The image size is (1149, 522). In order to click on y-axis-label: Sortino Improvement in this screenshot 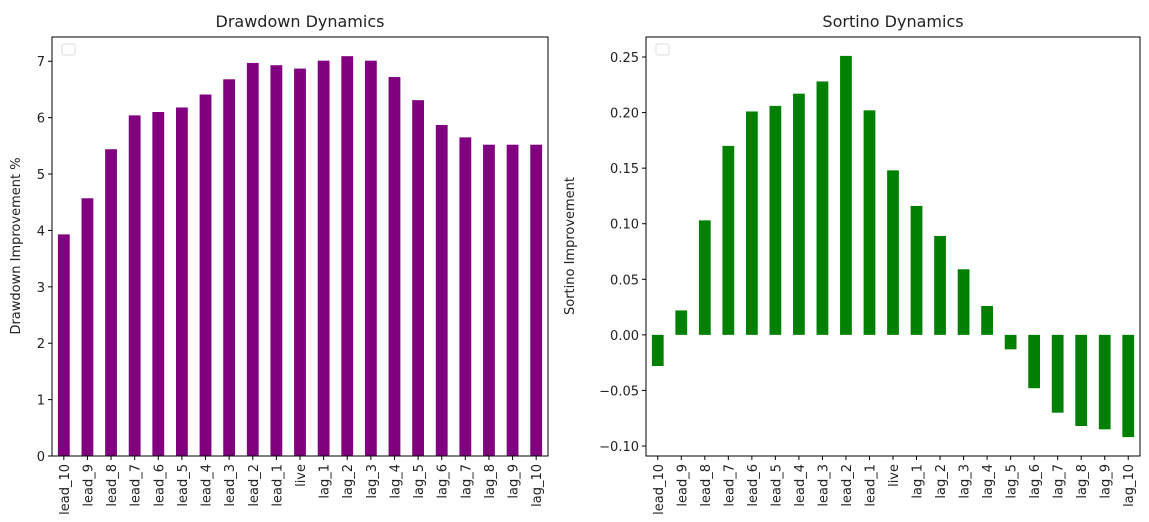, I will do `click(570, 246)`.